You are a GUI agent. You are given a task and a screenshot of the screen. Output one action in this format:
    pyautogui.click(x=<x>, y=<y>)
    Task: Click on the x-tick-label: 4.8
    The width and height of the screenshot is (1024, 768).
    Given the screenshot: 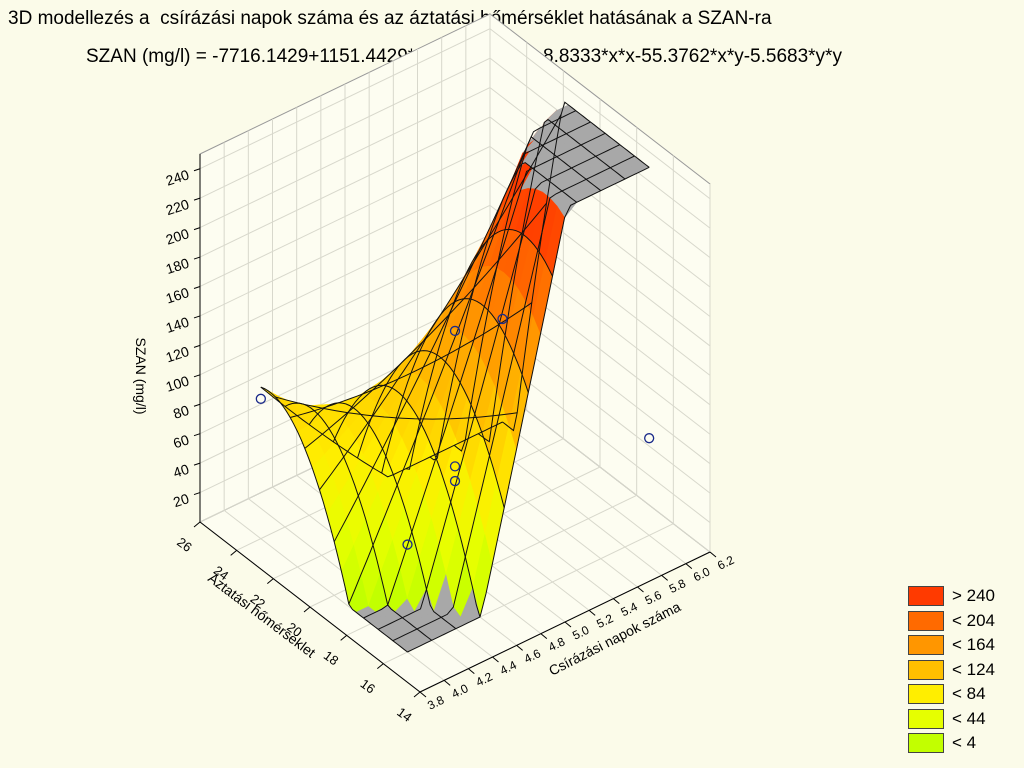 What is the action you would take?
    pyautogui.click(x=556, y=644)
    